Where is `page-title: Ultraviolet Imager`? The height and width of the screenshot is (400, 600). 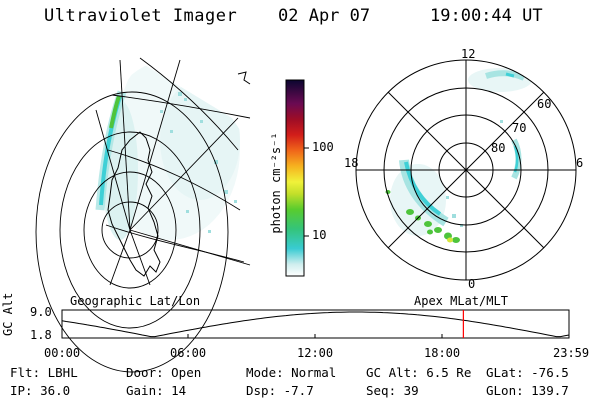
page-title: Ultraviolet Imager is located at coordinates (141, 16).